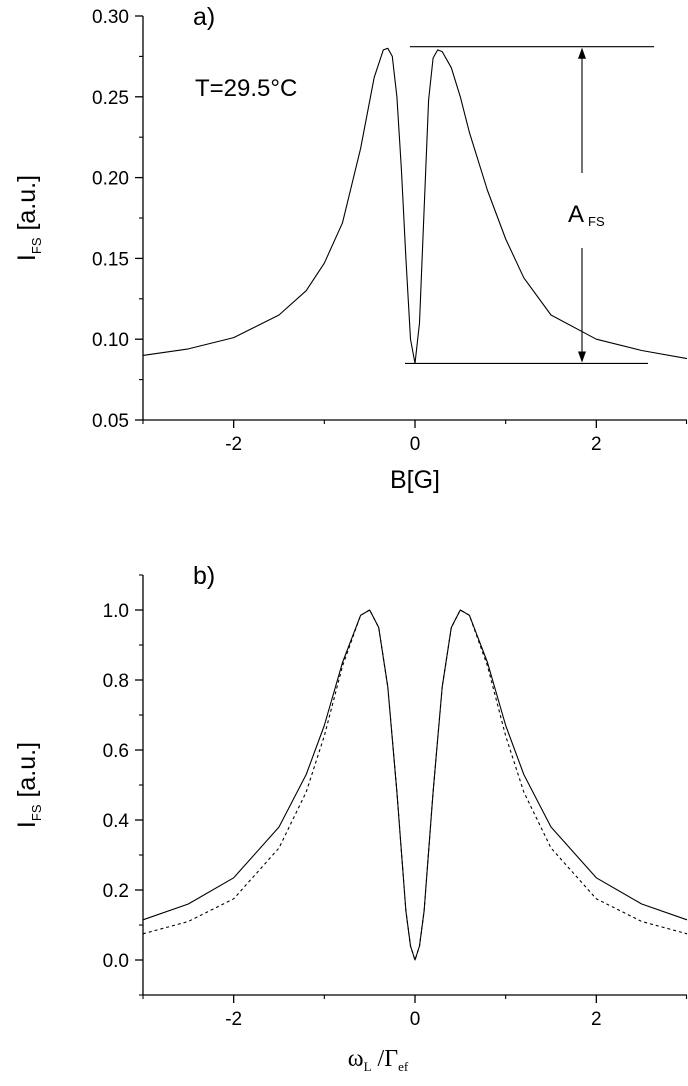  What do you see at coordinates (116, 681) in the screenshot?
I see `y-tick-label: 0.8` at bounding box center [116, 681].